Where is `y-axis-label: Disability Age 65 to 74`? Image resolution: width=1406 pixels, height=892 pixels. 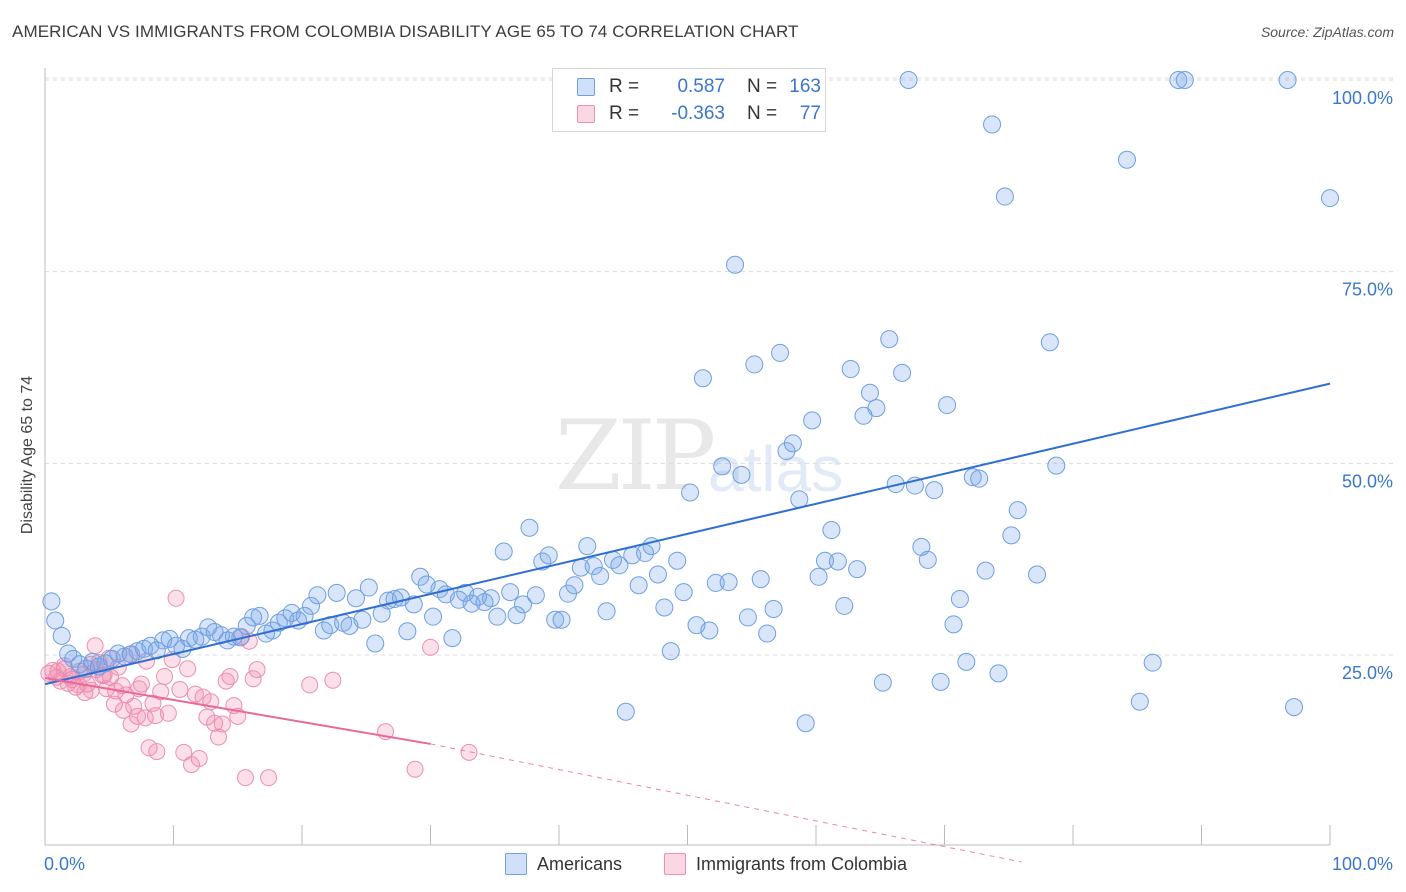
y-axis-label: Disability Age 65 to 74 is located at coordinates (27, 455).